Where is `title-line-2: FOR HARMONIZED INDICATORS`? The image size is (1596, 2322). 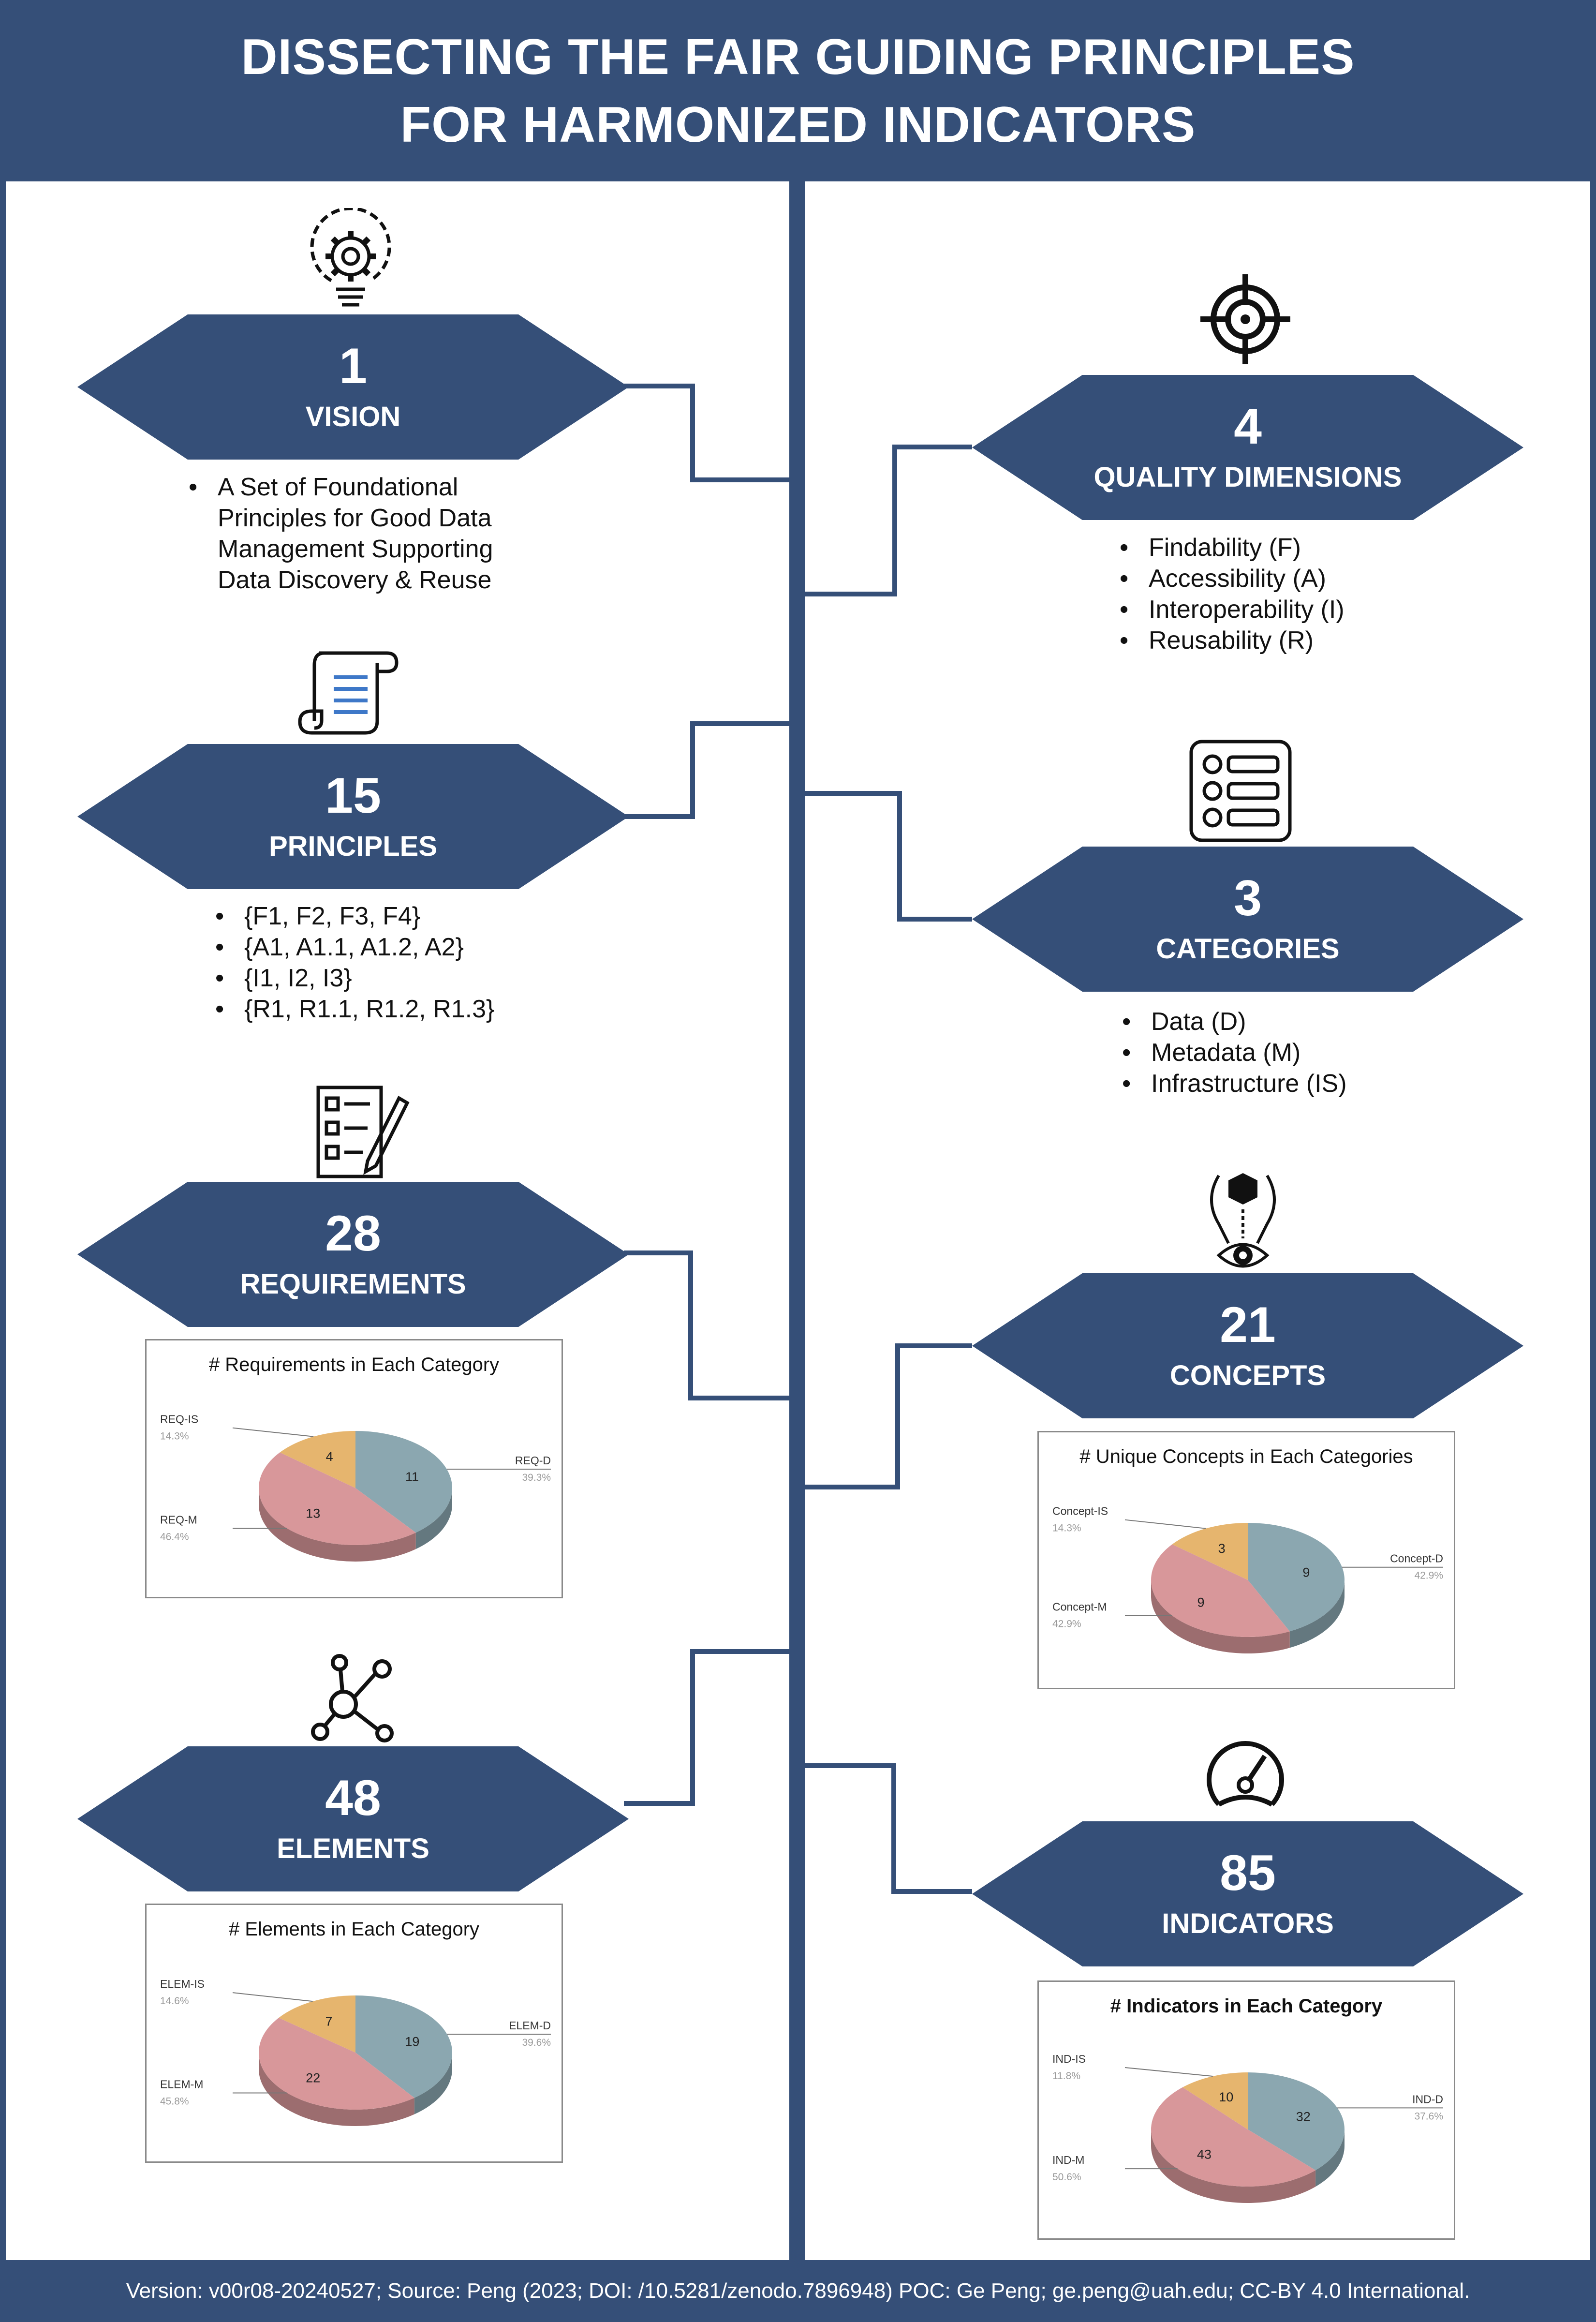
title-line-2: FOR HARMONIZED INDICATORS is located at coordinates (798, 124).